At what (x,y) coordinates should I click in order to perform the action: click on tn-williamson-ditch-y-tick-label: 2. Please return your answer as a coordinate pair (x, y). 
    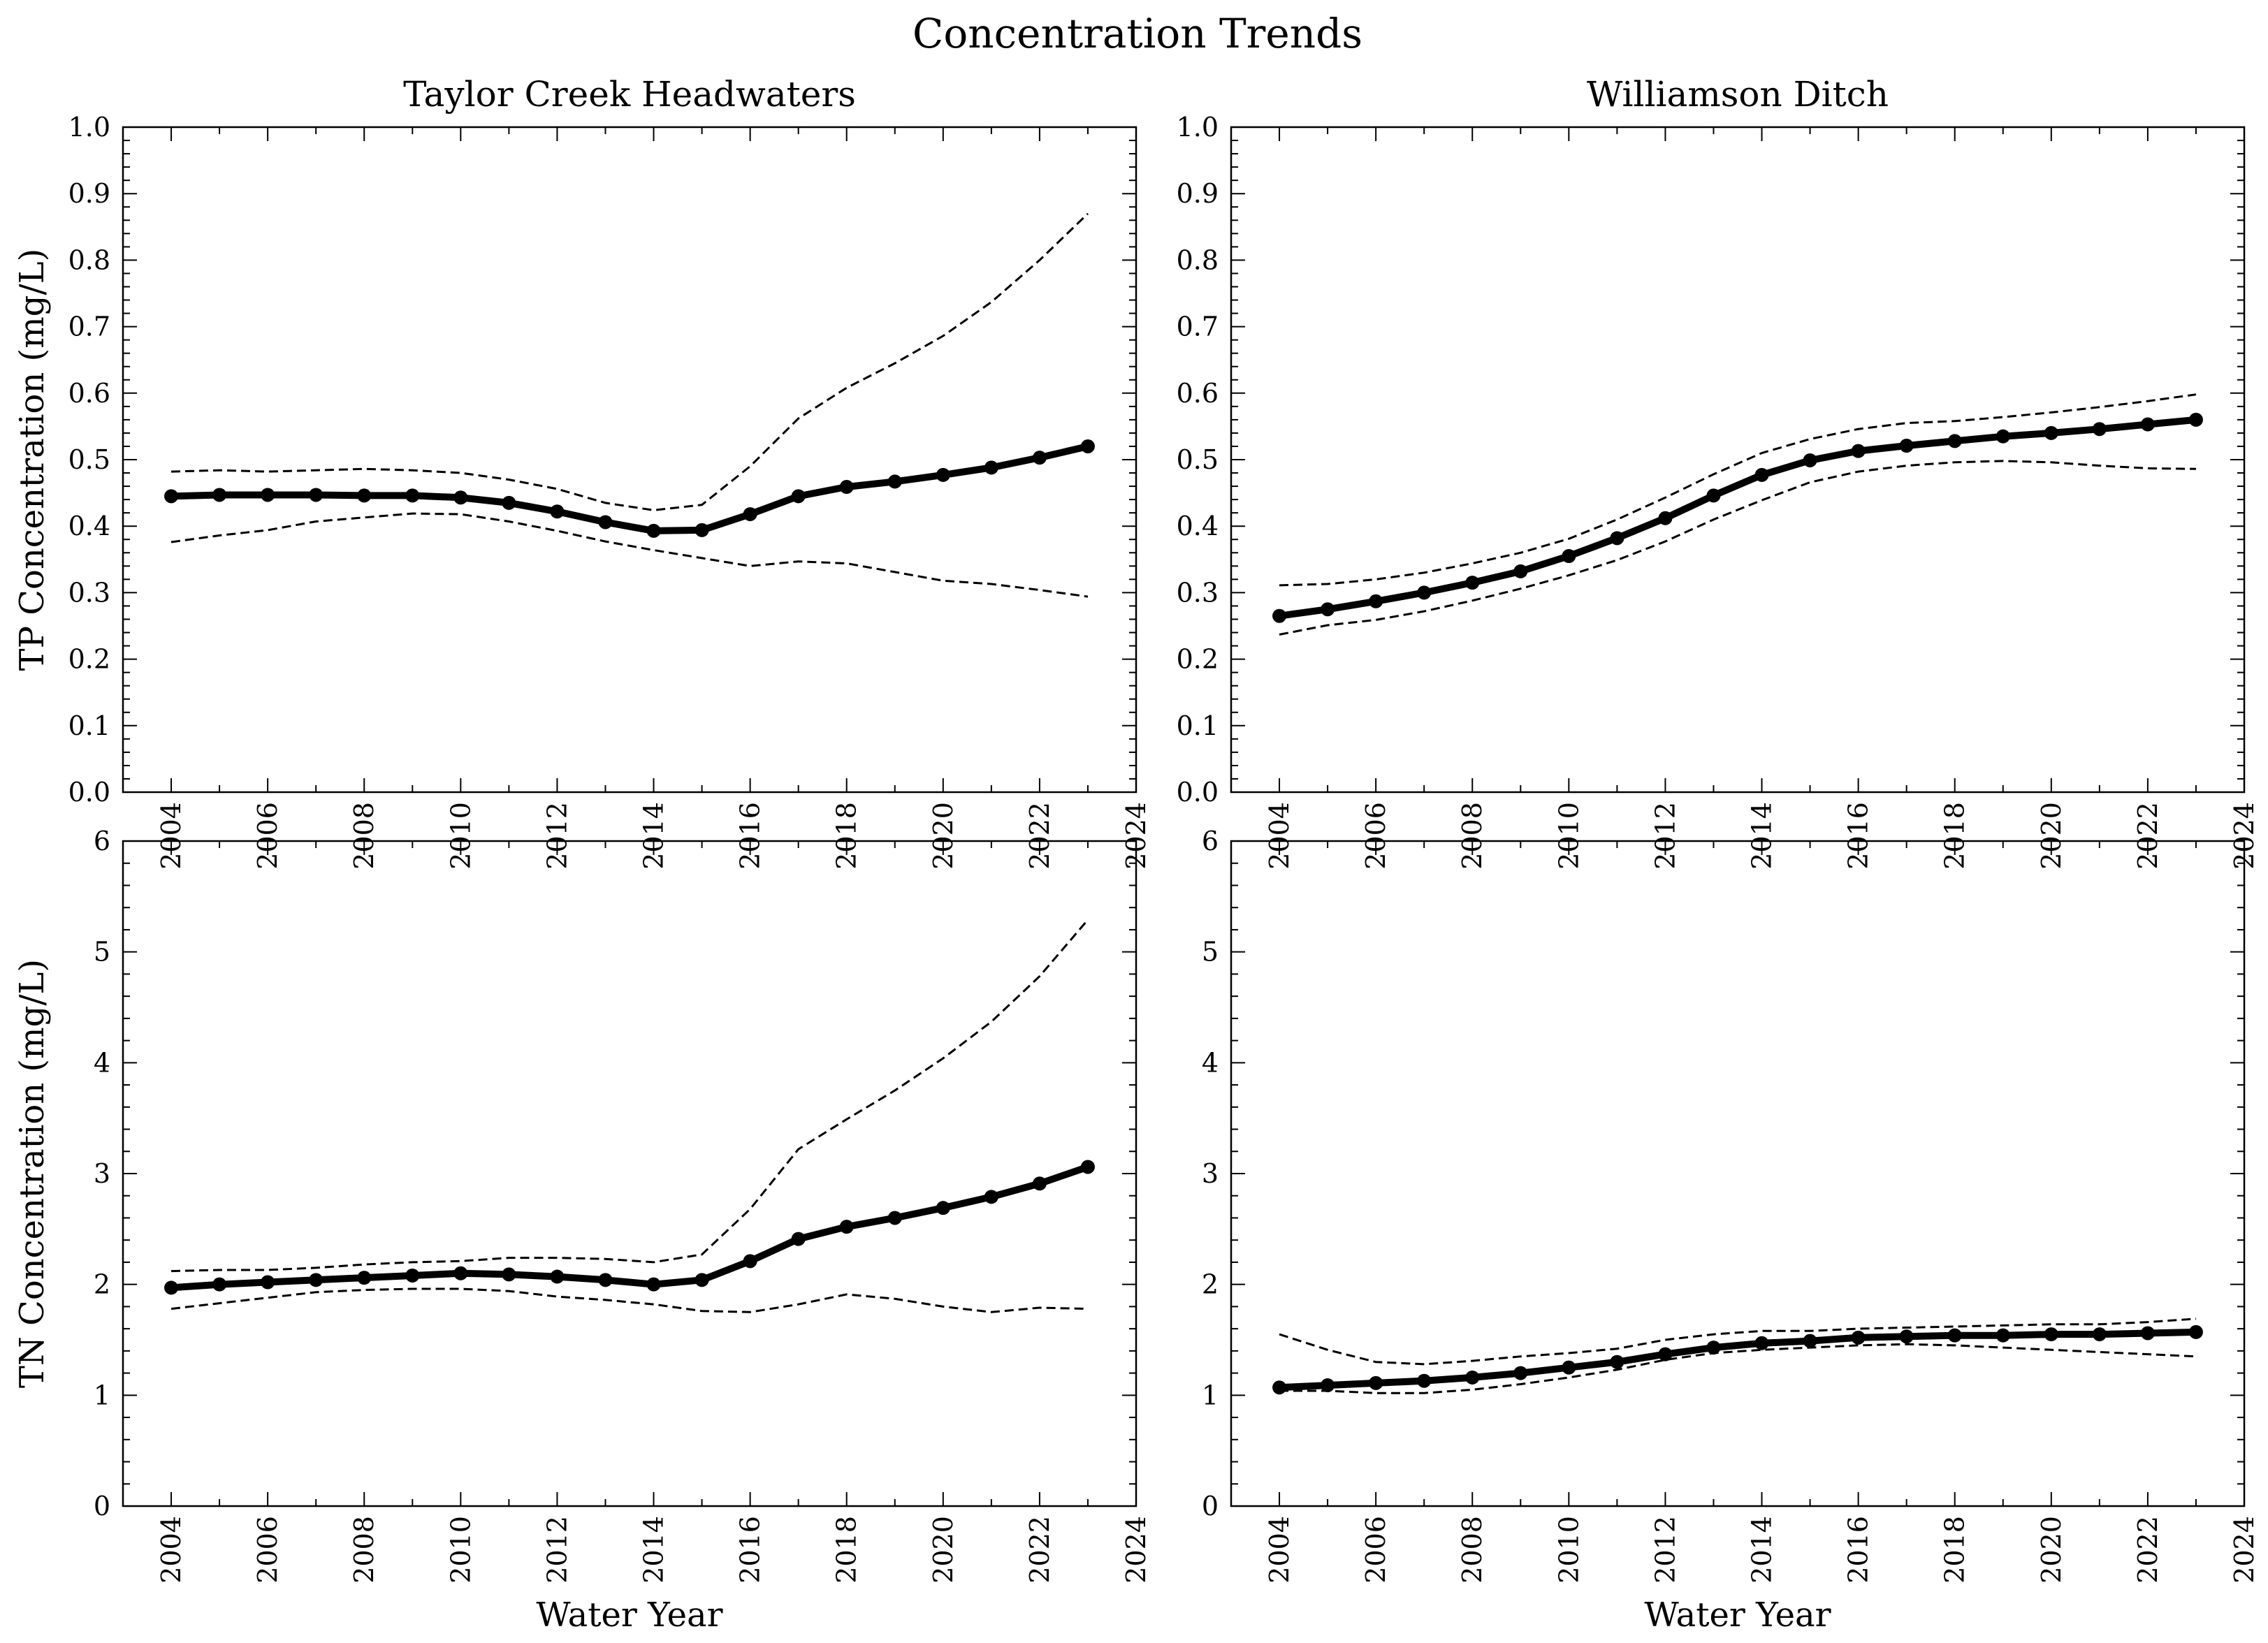
    Looking at the image, I should click on (1210, 1284).